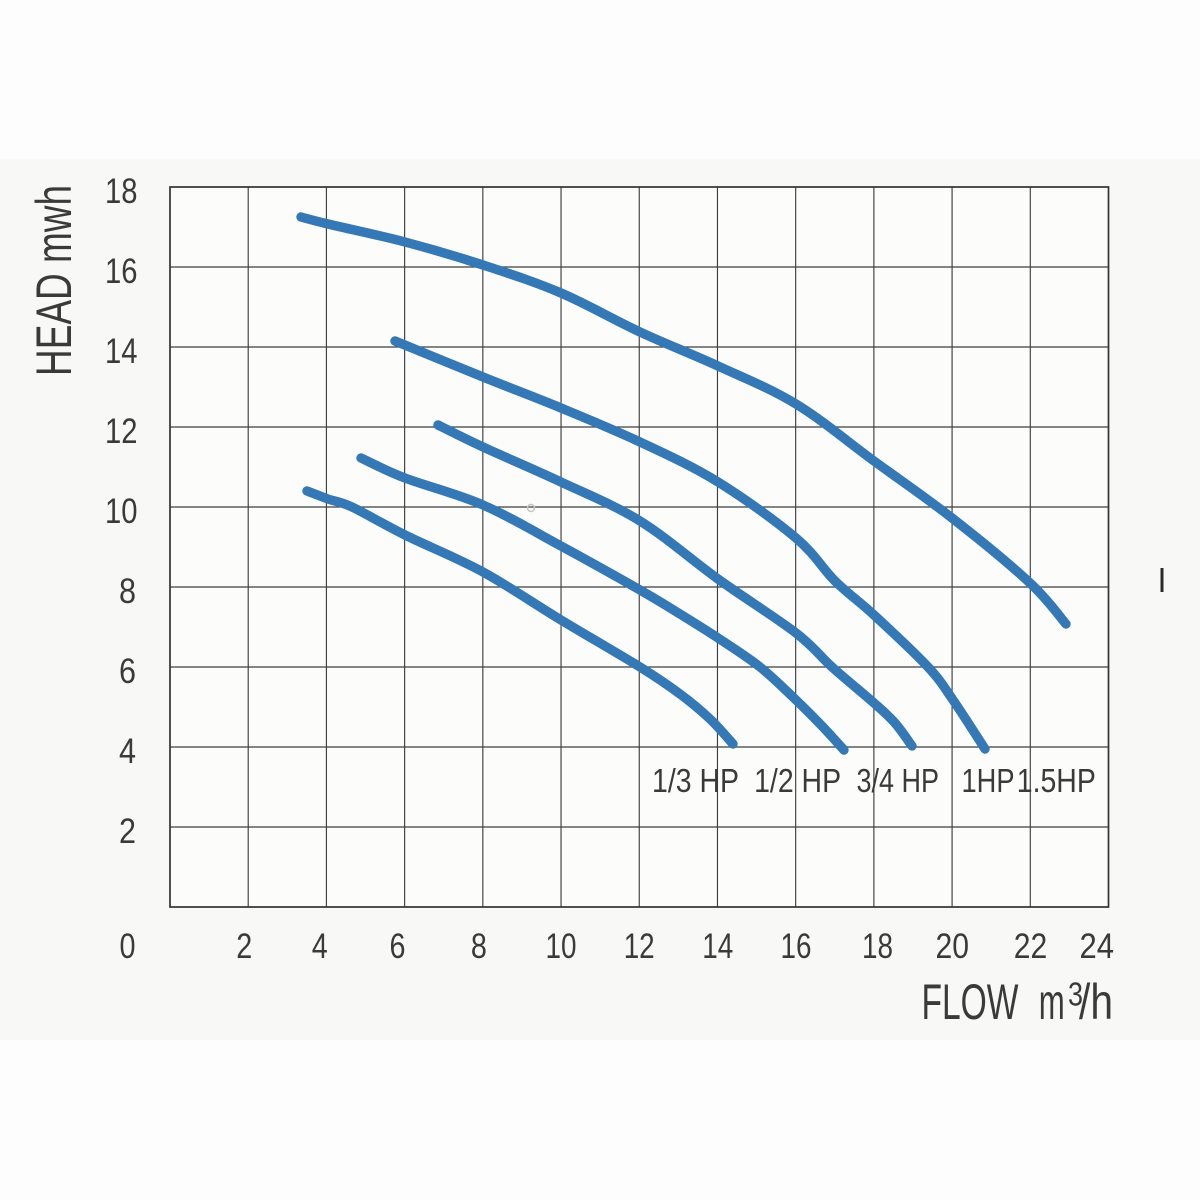 The height and width of the screenshot is (1200, 1200). What do you see at coordinates (1075, 993) in the screenshot?
I see `svg-text: 3` at bounding box center [1075, 993].